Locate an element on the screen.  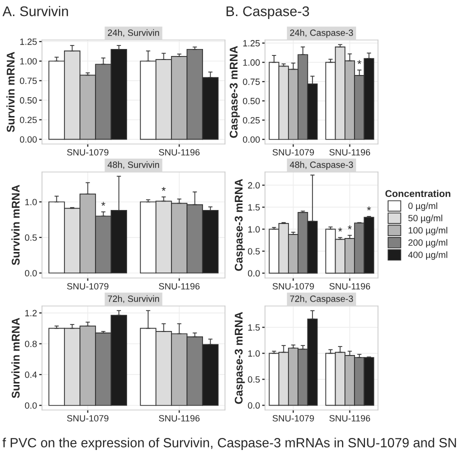
legend-label: 0 µg/ml is located at coordinates (423, 206).